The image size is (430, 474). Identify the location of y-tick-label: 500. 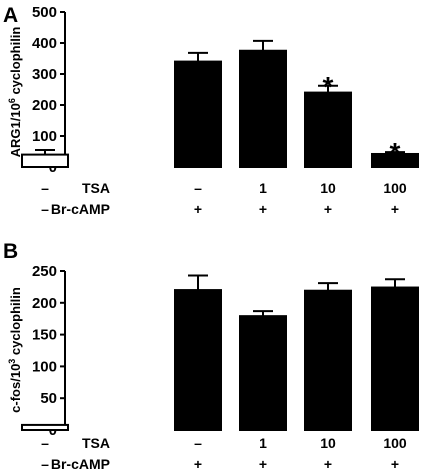
(44, 12).